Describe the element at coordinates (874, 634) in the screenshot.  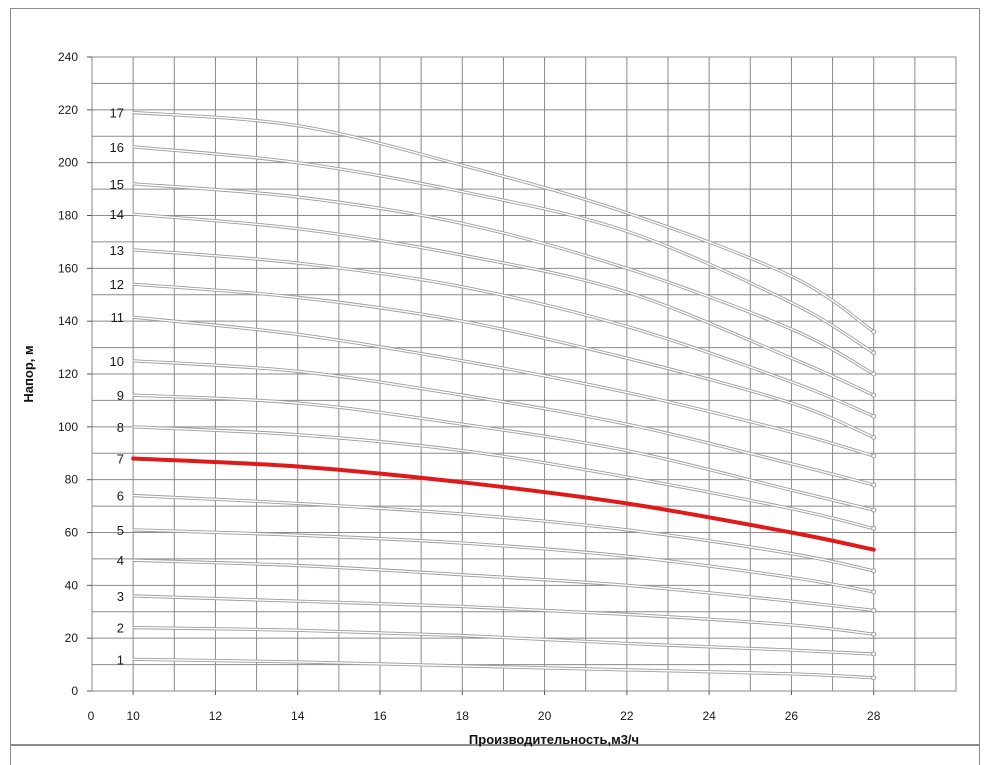
I see `curve-3-endpoint` at that location.